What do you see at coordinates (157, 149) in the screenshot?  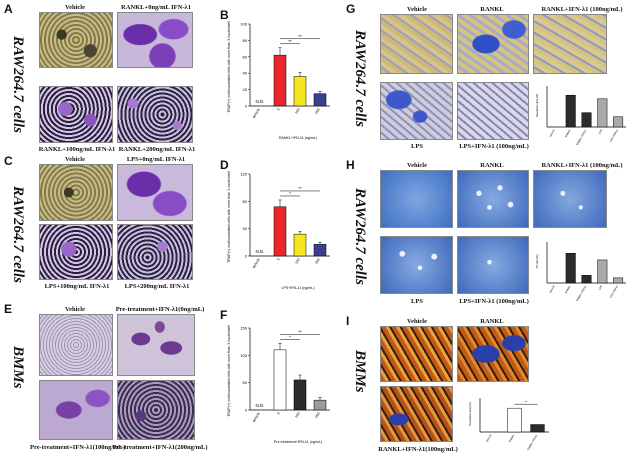 I see `panel-a-caption-4: RANKL+200ng/mL IFN-λ1` at bounding box center [157, 149].